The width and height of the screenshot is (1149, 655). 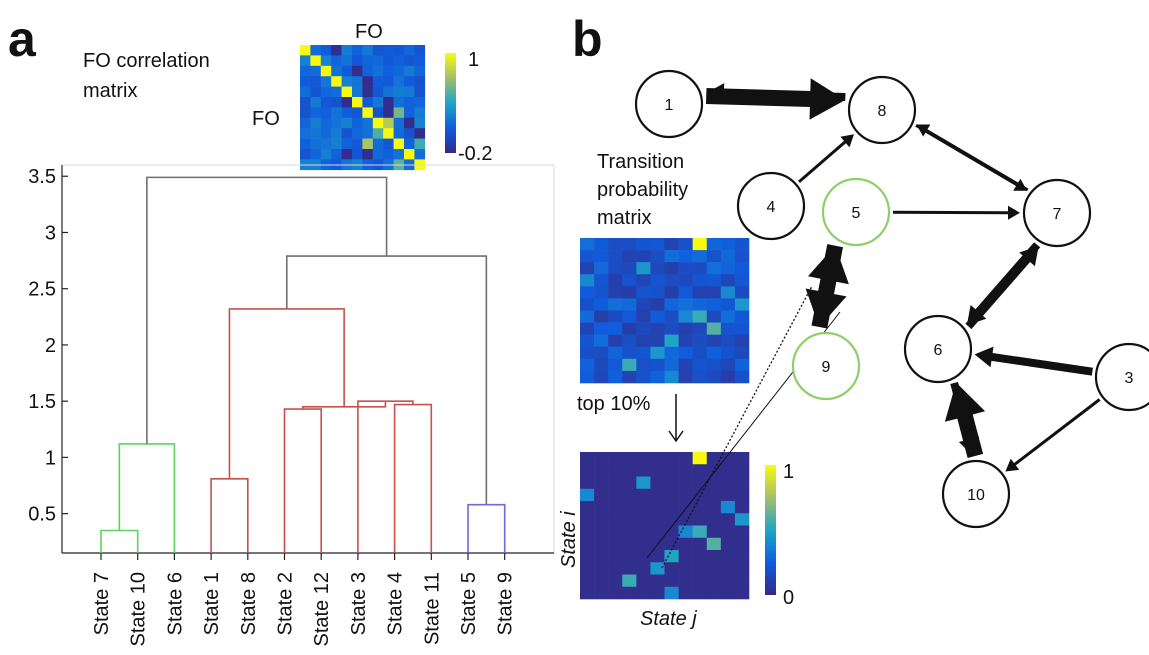 I want to click on transition-matrix-top10, so click(x=665, y=526).